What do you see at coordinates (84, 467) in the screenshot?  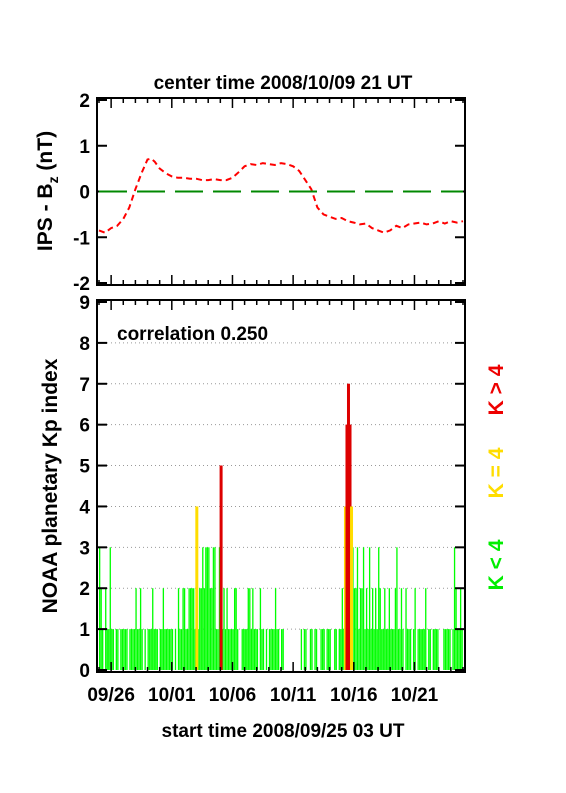 I see `bottom-y-tick-label: 5` at bounding box center [84, 467].